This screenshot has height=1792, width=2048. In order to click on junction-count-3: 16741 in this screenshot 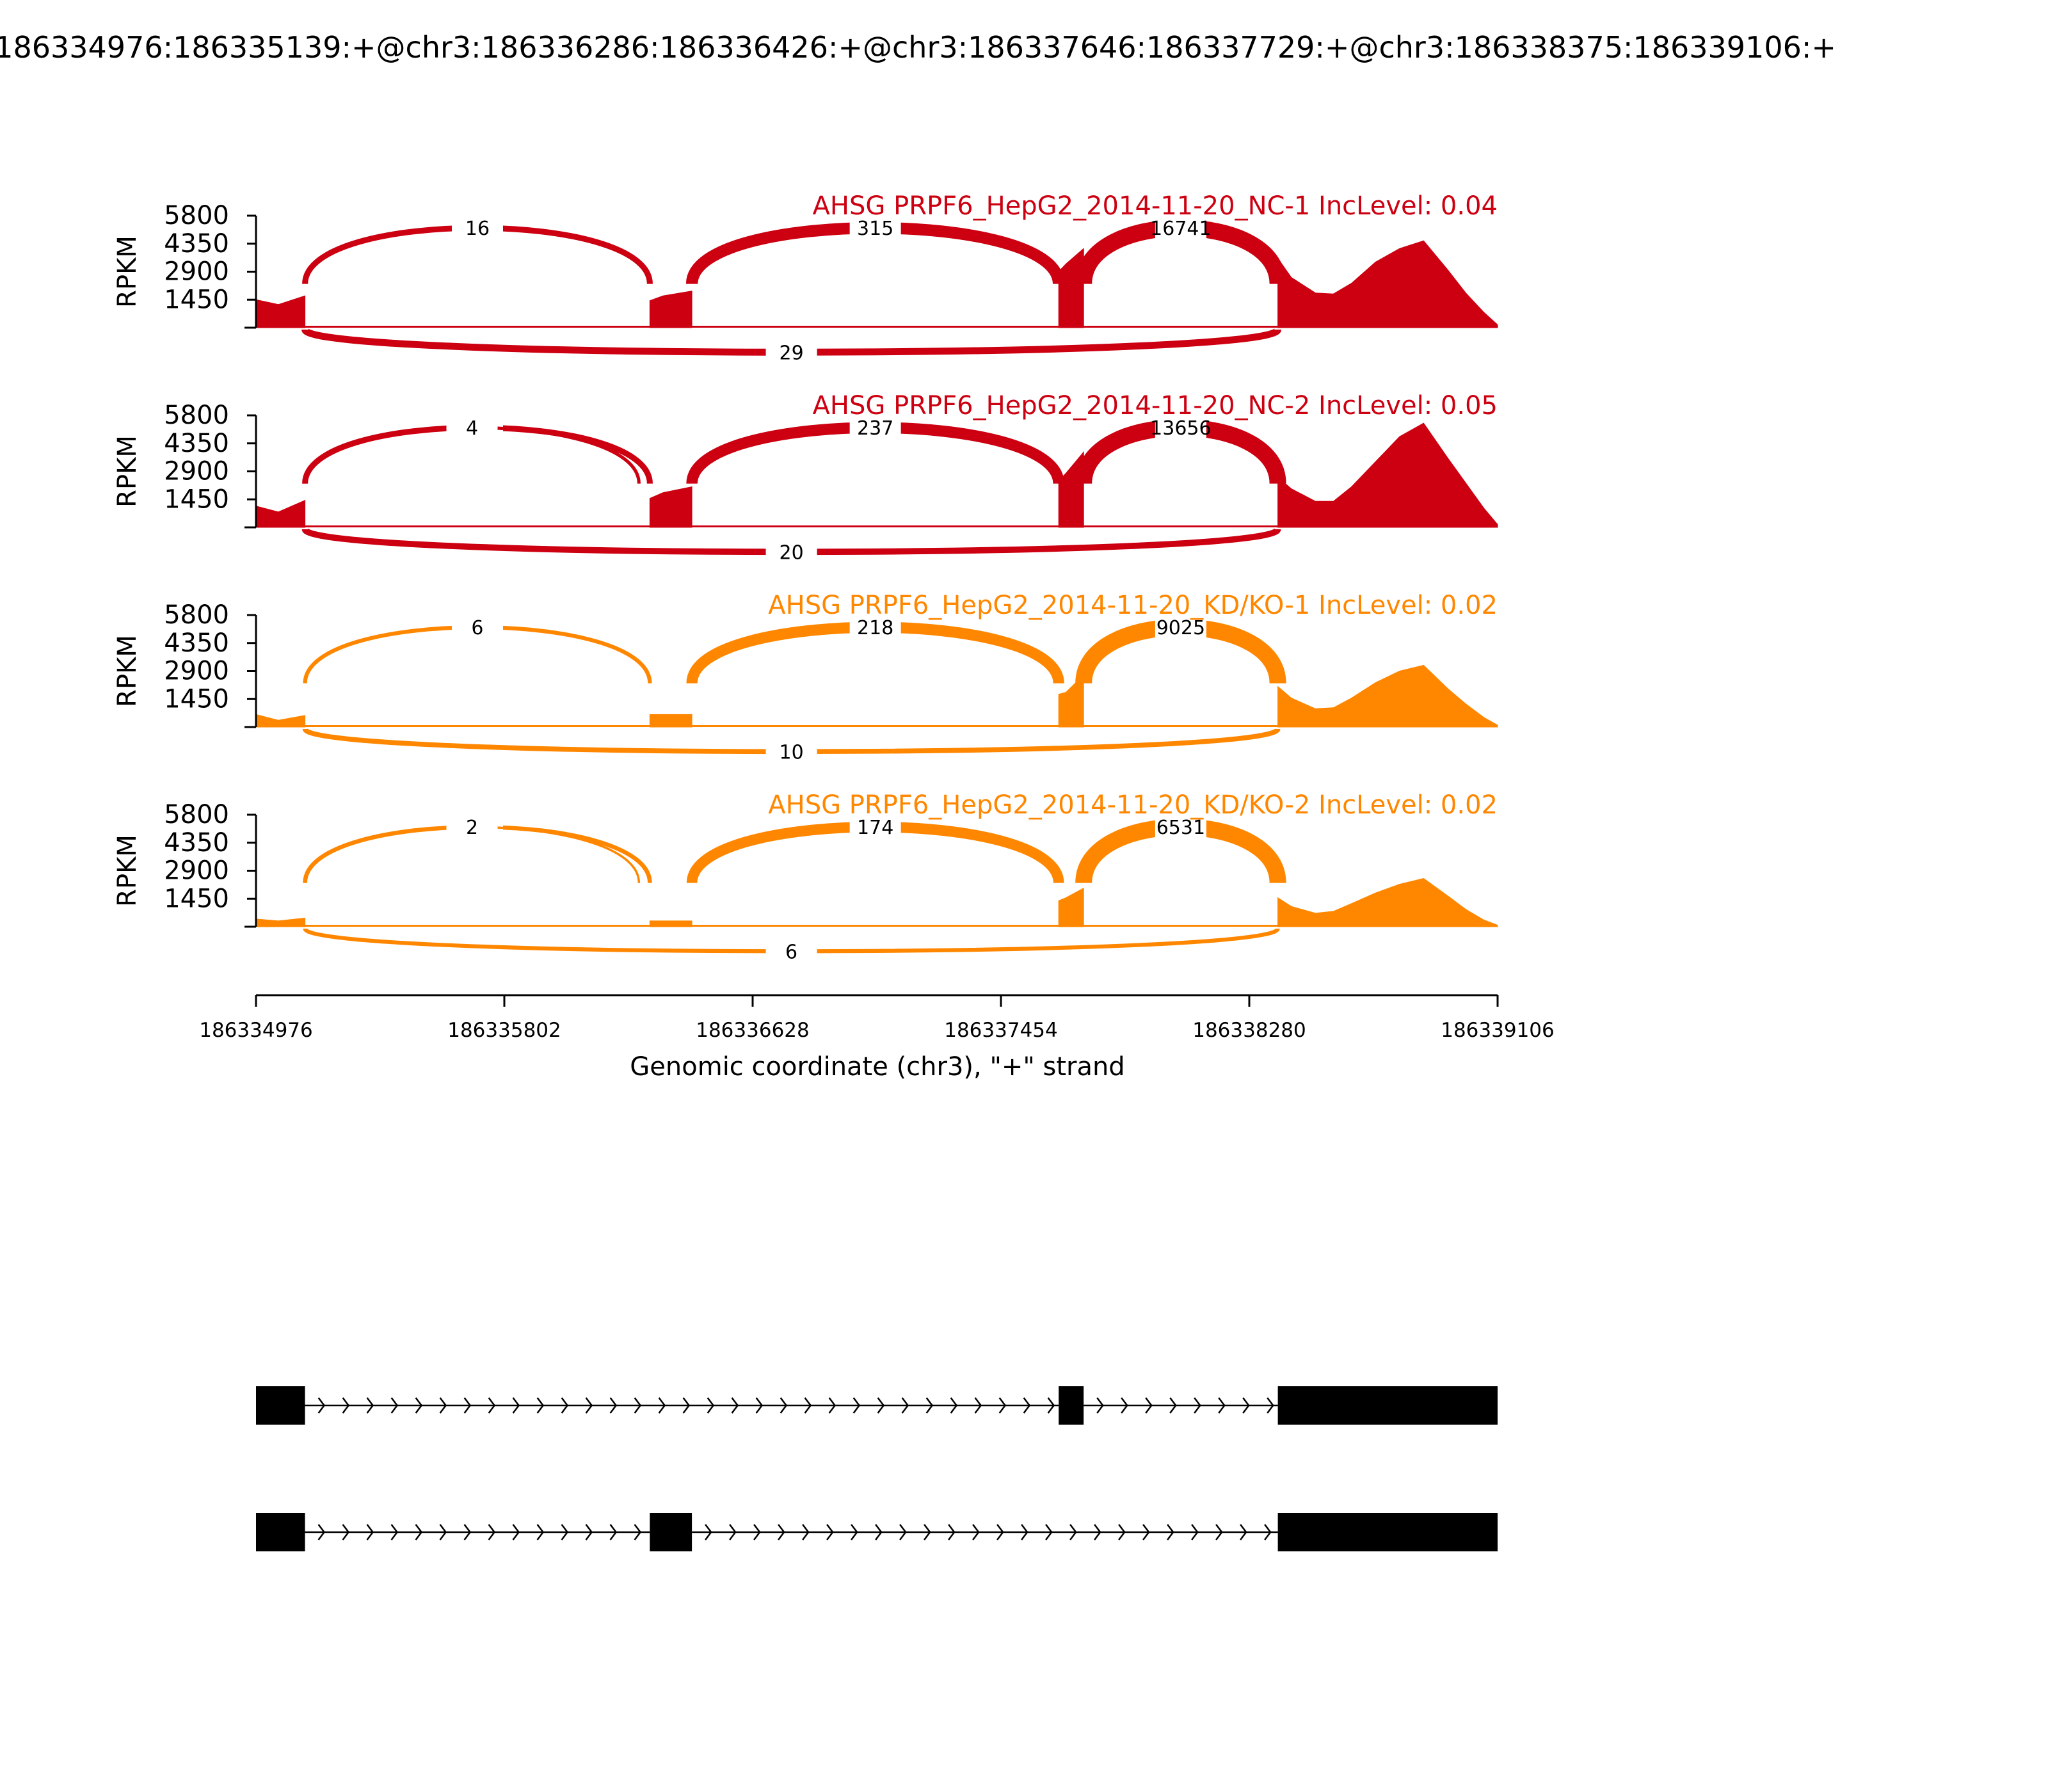, I will do `click(1180, 229)`.